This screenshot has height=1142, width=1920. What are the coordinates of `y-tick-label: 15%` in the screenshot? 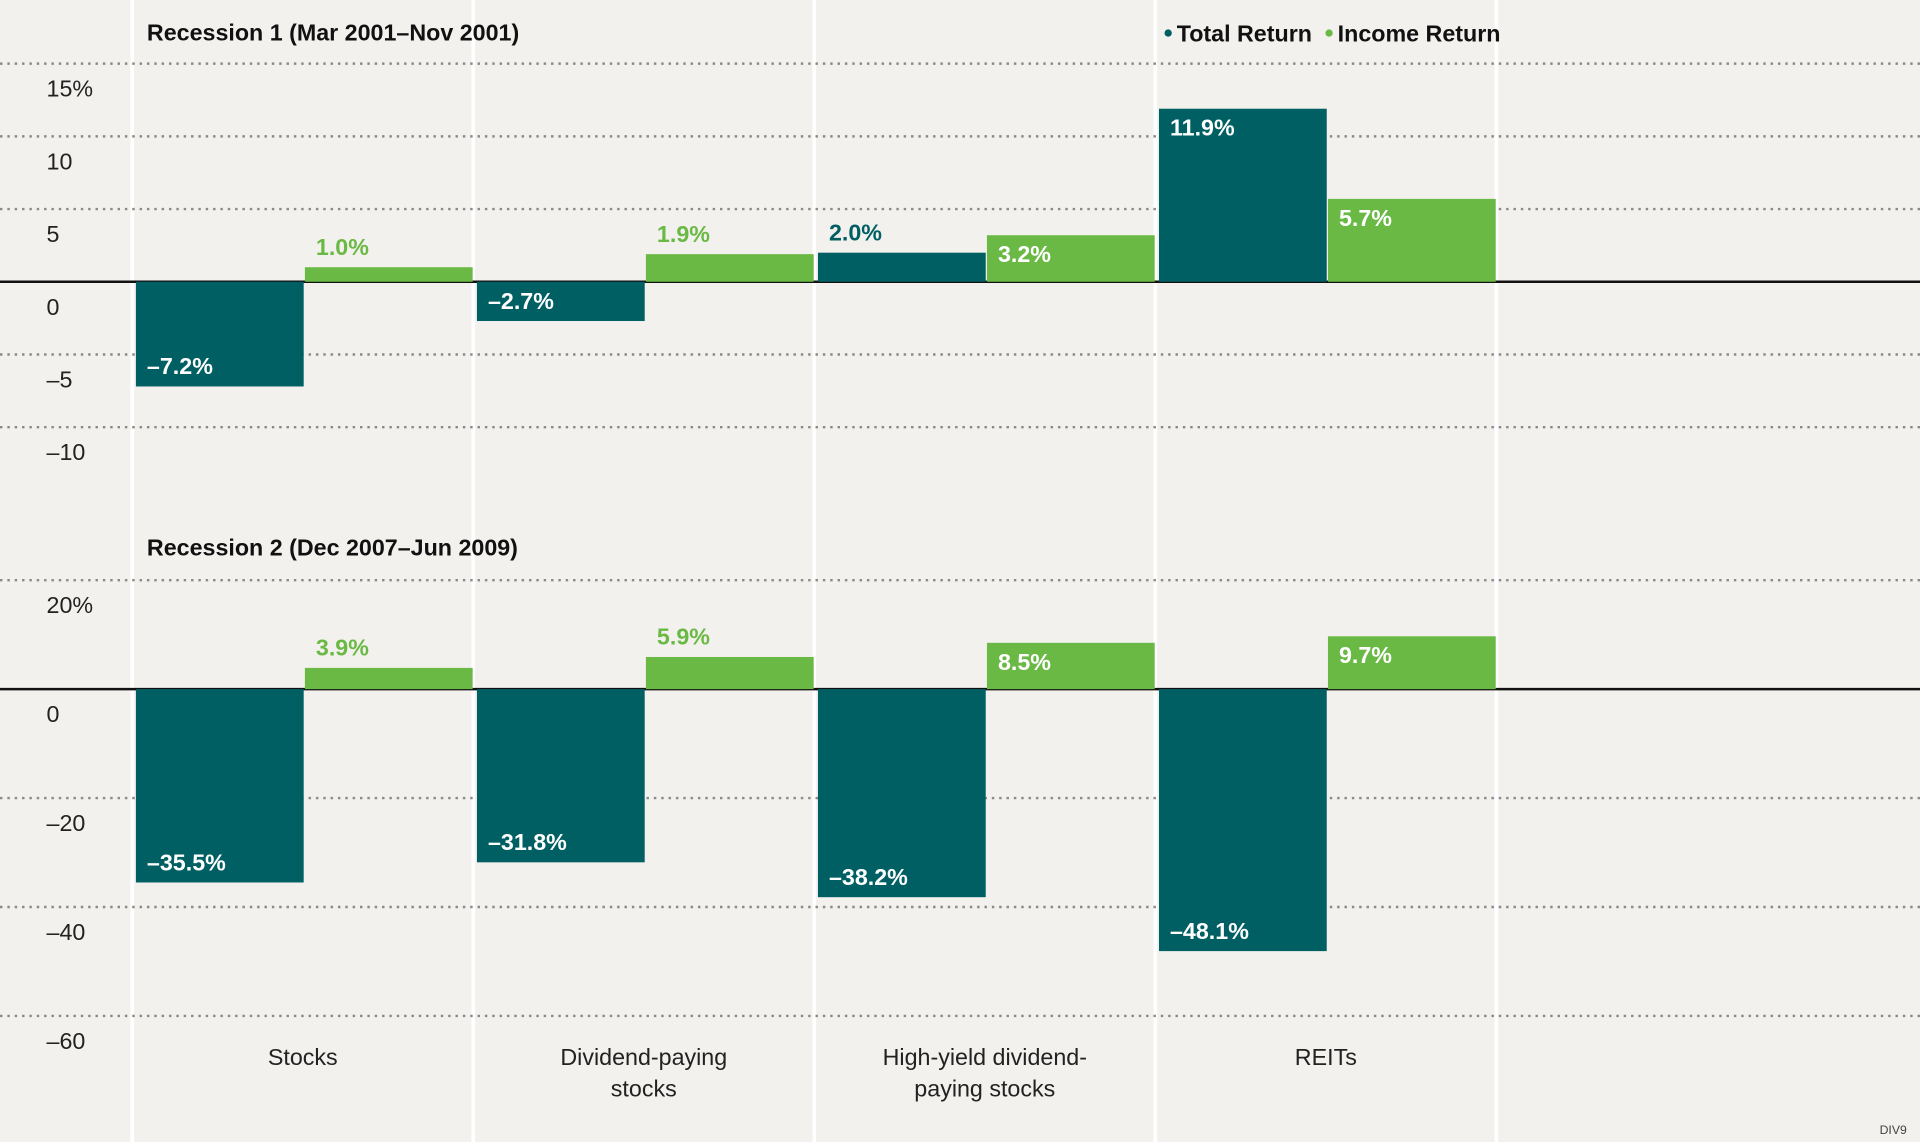 It's located at (70, 89).